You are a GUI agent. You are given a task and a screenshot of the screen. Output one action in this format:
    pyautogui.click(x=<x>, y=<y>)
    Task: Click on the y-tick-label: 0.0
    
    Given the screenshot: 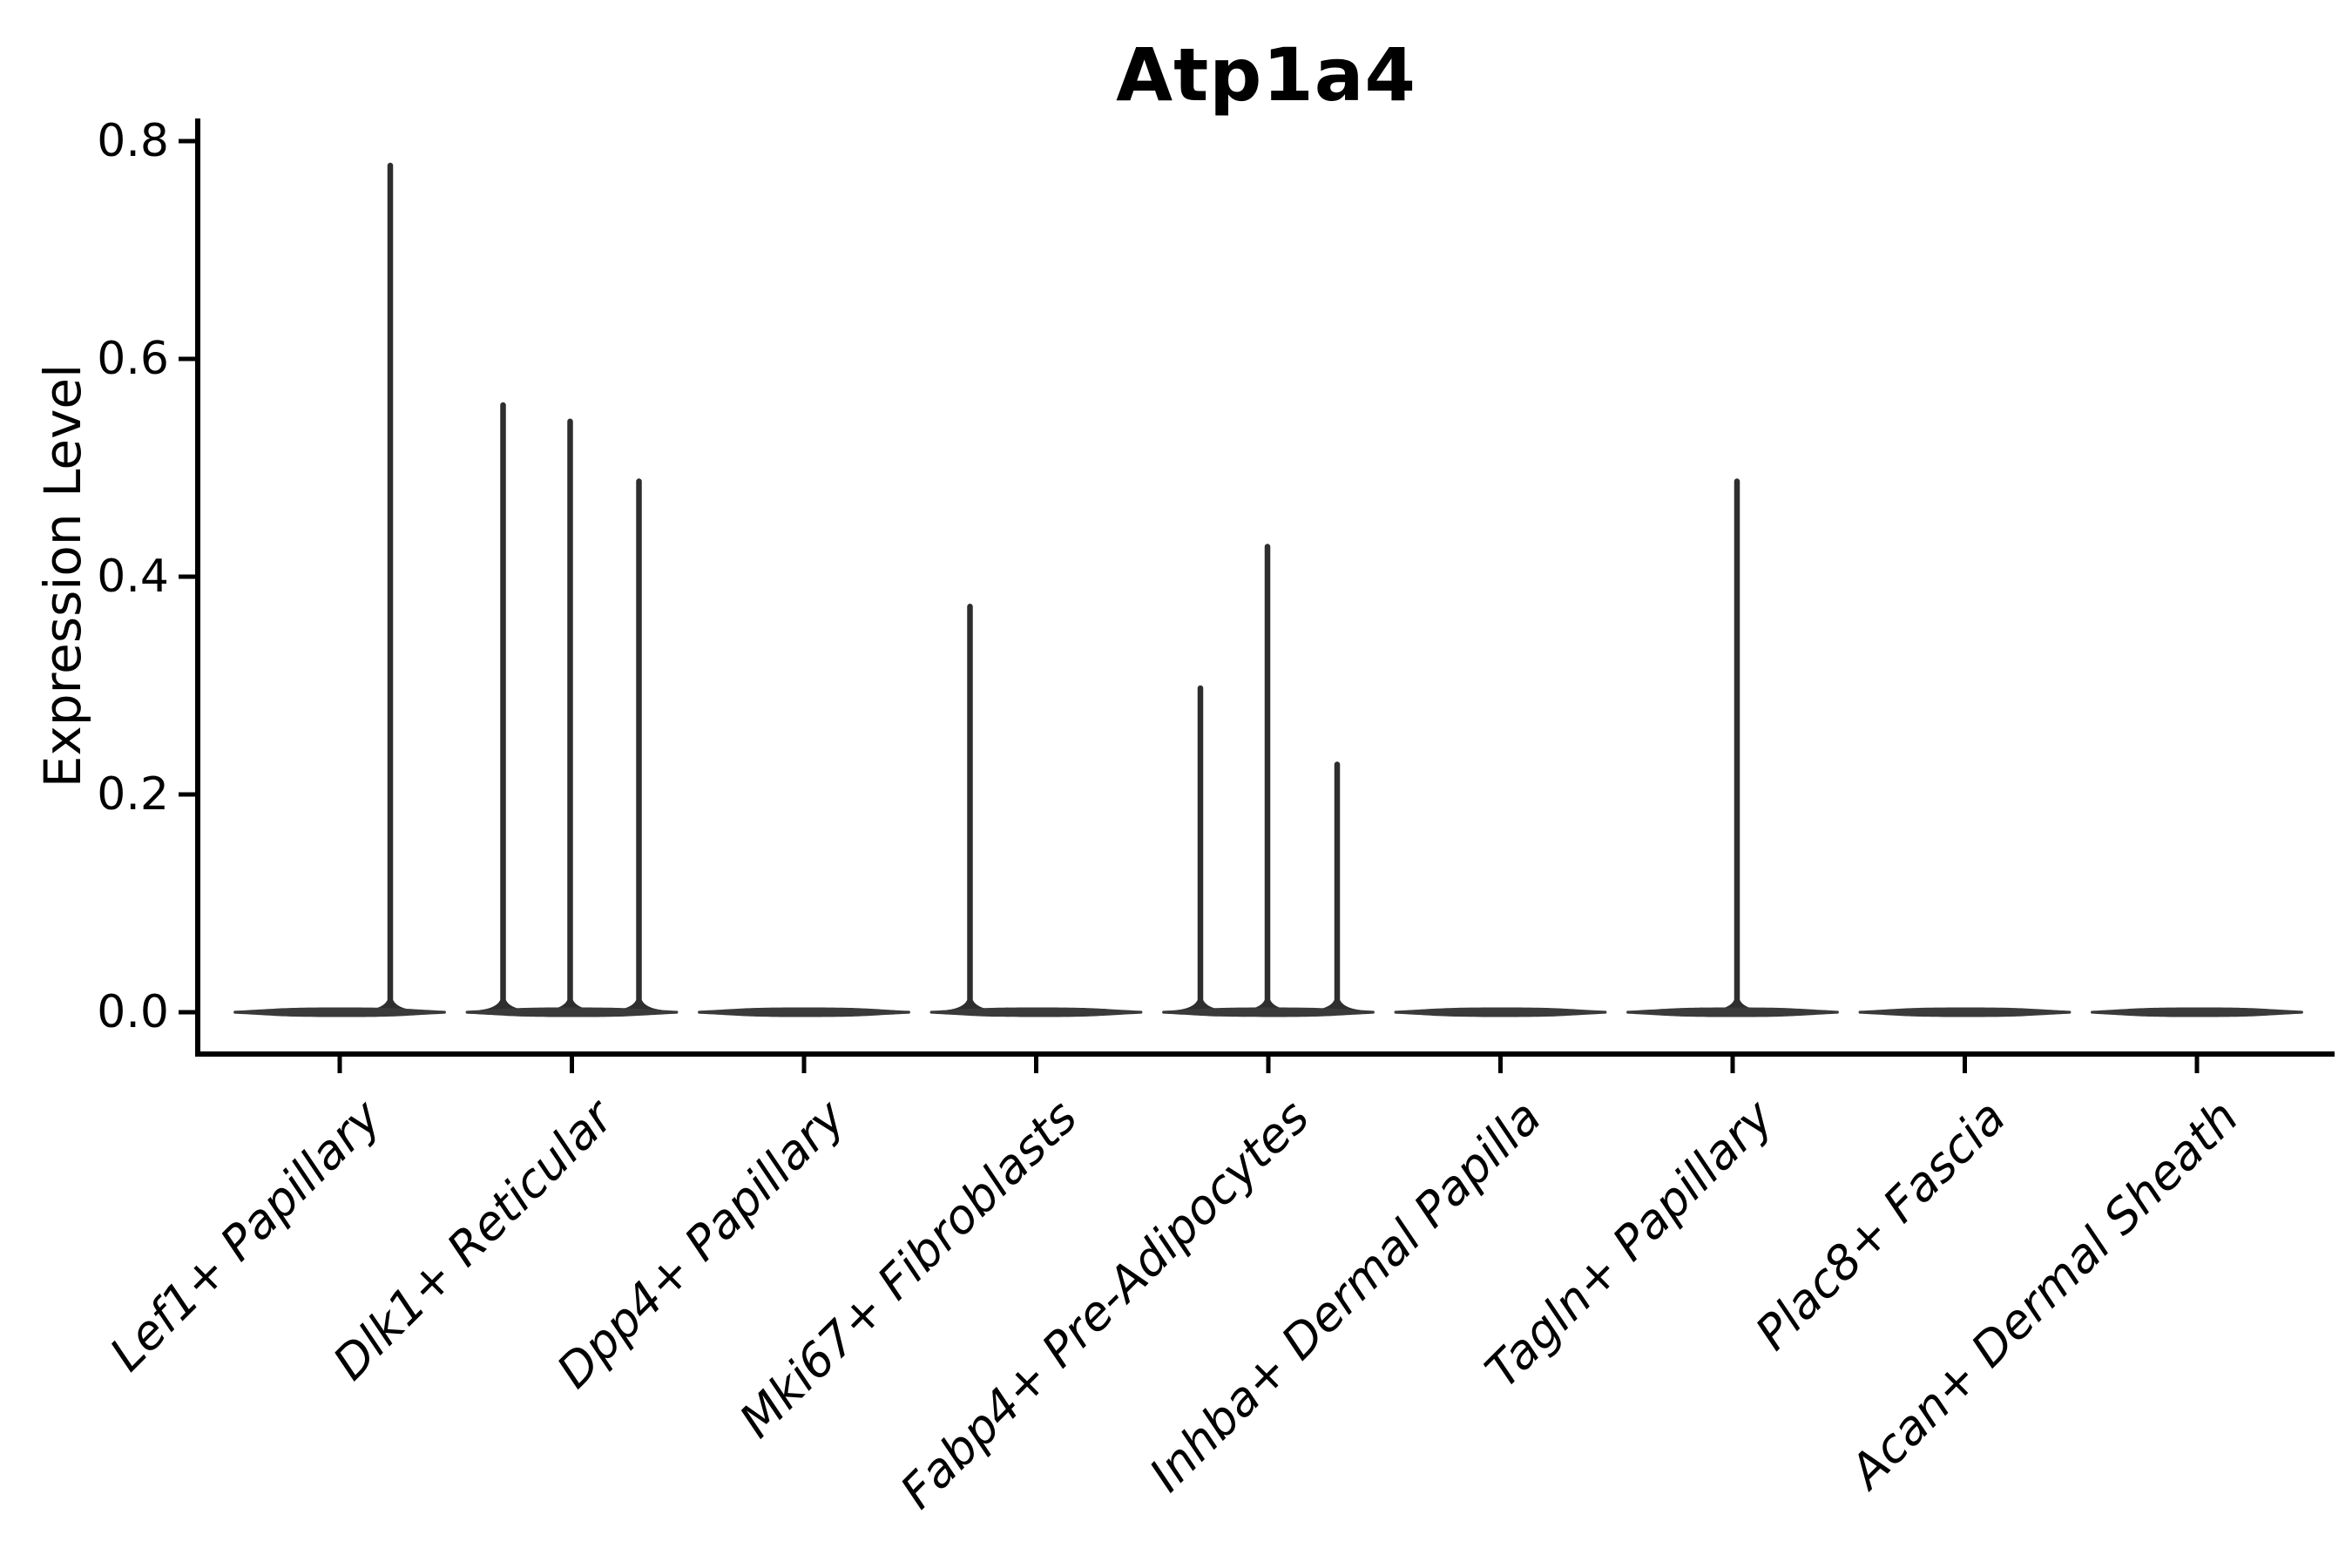 What is the action you would take?
    pyautogui.click(x=133, y=1012)
    